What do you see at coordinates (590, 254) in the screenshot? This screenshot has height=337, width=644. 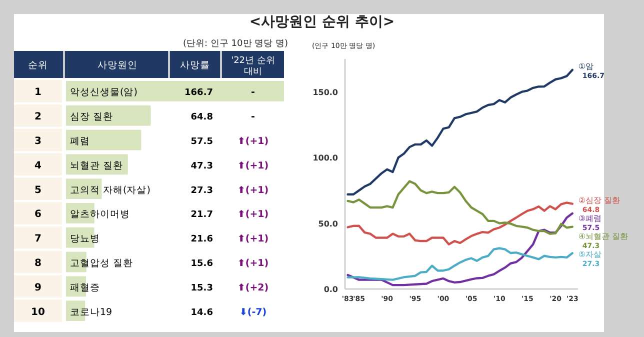 I see `series-label: ⑤자살` at bounding box center [590, 254].